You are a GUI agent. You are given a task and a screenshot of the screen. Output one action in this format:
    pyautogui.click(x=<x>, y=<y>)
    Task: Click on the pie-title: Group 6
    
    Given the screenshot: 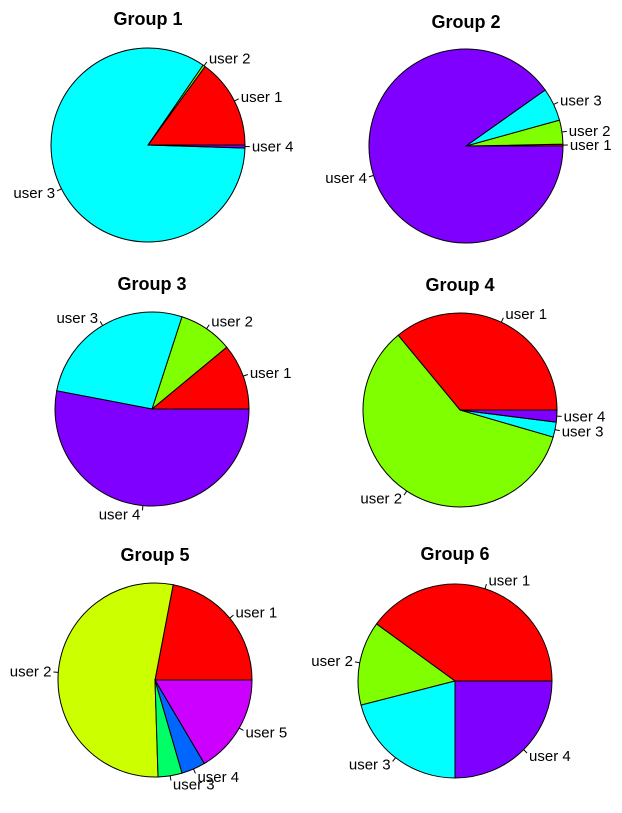 What is the action you would take?
    pyautogui.click(x=454, y=554)
    